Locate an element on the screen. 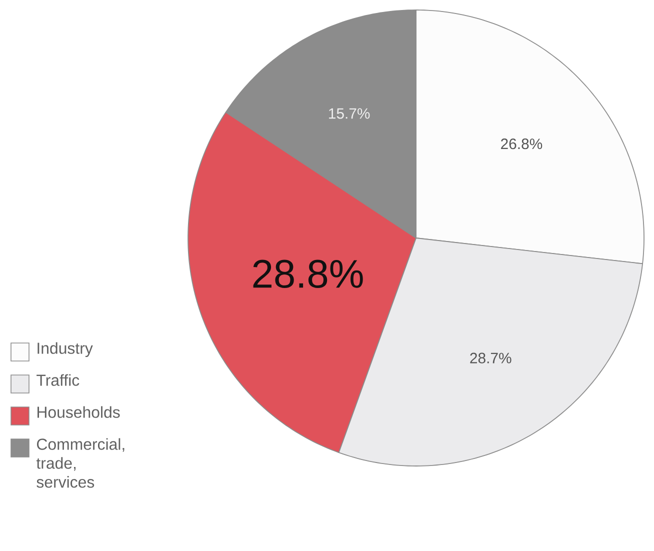 This screenshot has width=654, height=551. legend-label: Commercial, trade, services is located at coordinates (80, 463).